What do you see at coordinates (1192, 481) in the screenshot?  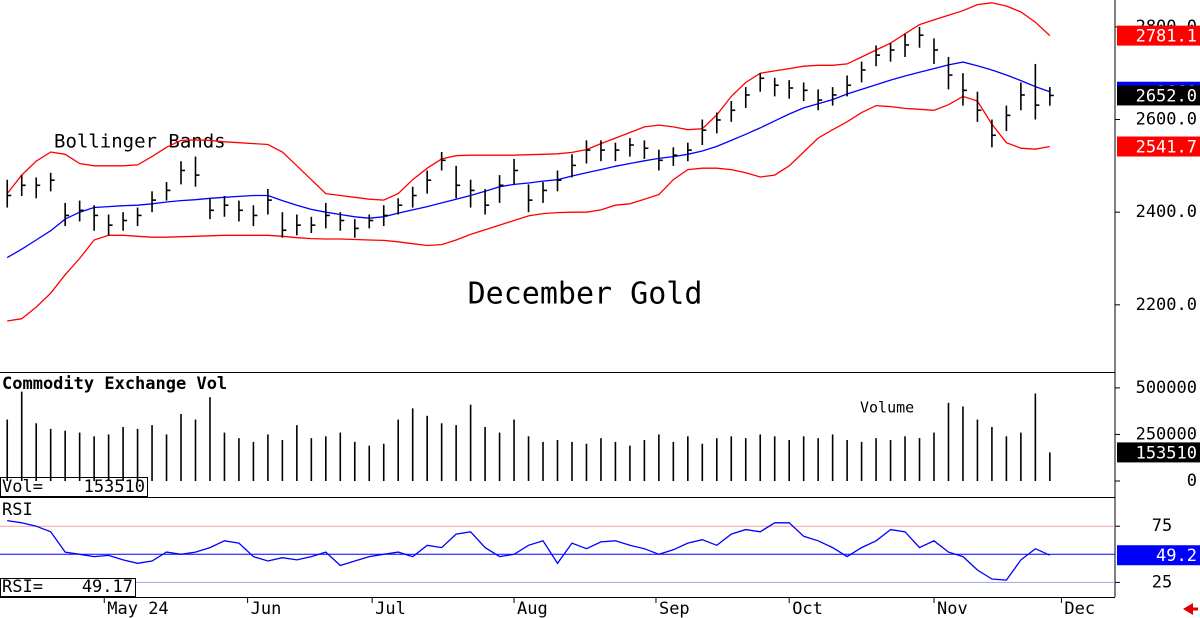 I see `y-tick-label: 0` at bounding box center [1192, 481].